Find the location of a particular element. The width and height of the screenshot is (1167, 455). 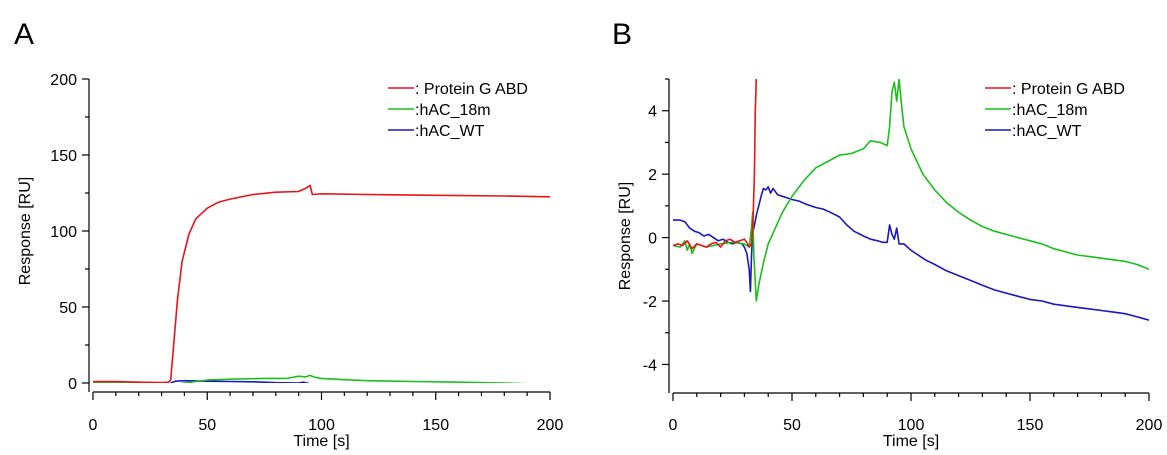

series-line-protein-g-abd is located at coordinates (715, 164).